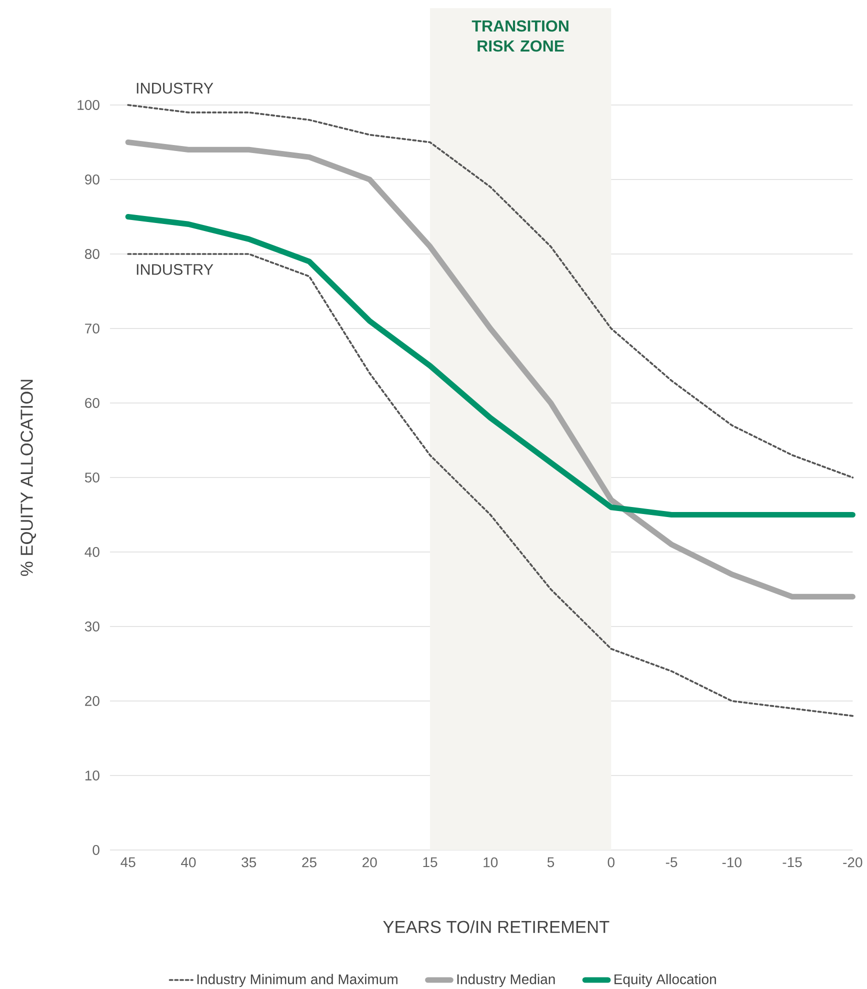  I want to click on x-tick-label: -15, so click(792, 862).